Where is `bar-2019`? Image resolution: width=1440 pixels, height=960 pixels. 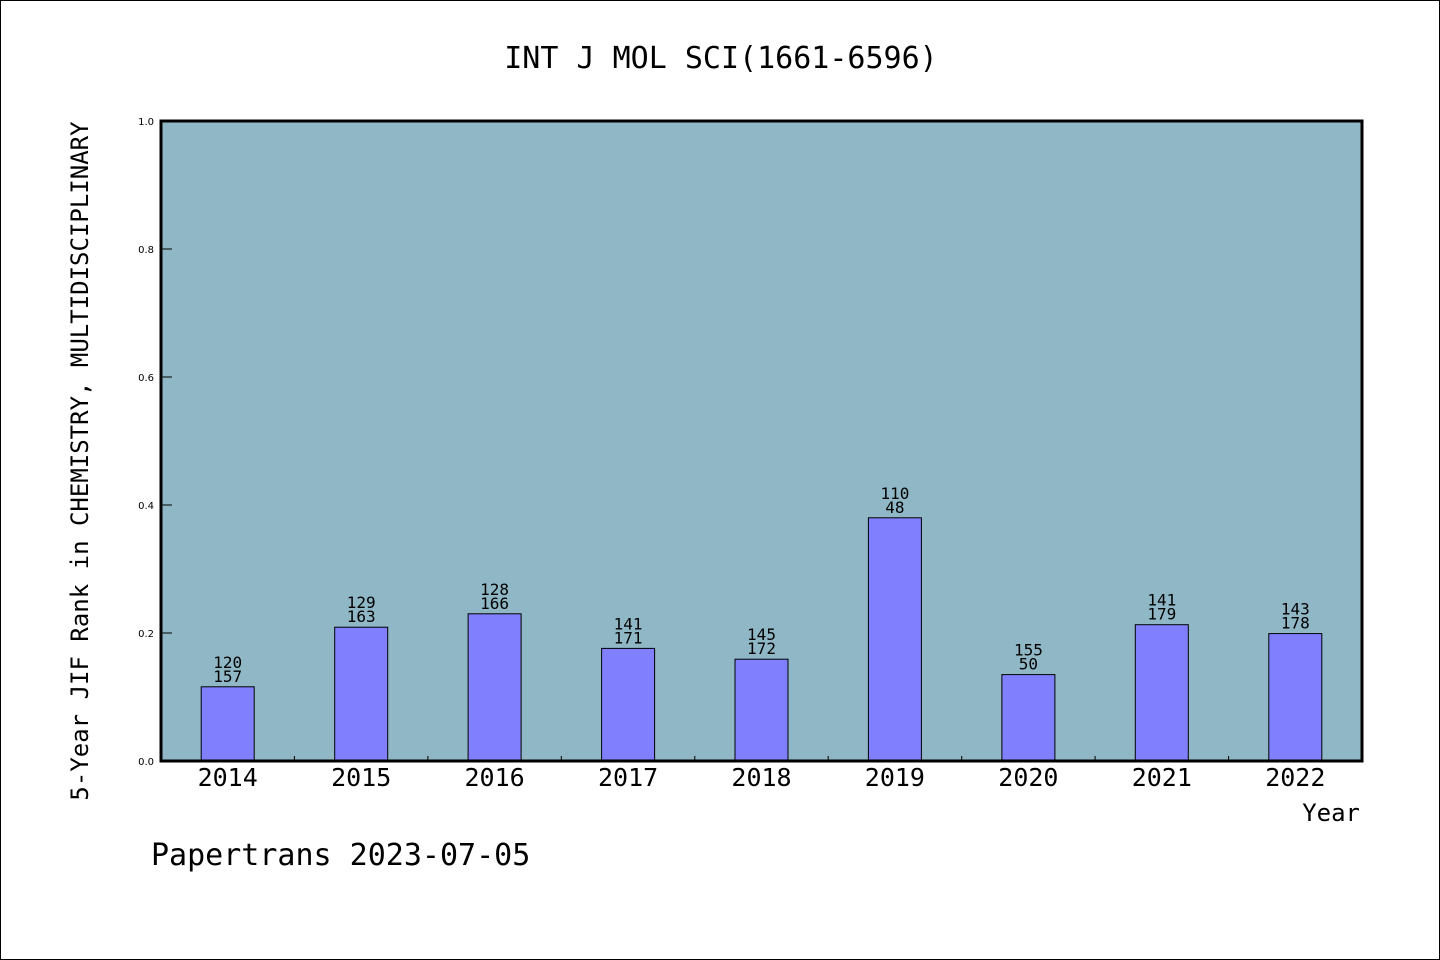
bar-2019 is located at coordinates (894, 639).